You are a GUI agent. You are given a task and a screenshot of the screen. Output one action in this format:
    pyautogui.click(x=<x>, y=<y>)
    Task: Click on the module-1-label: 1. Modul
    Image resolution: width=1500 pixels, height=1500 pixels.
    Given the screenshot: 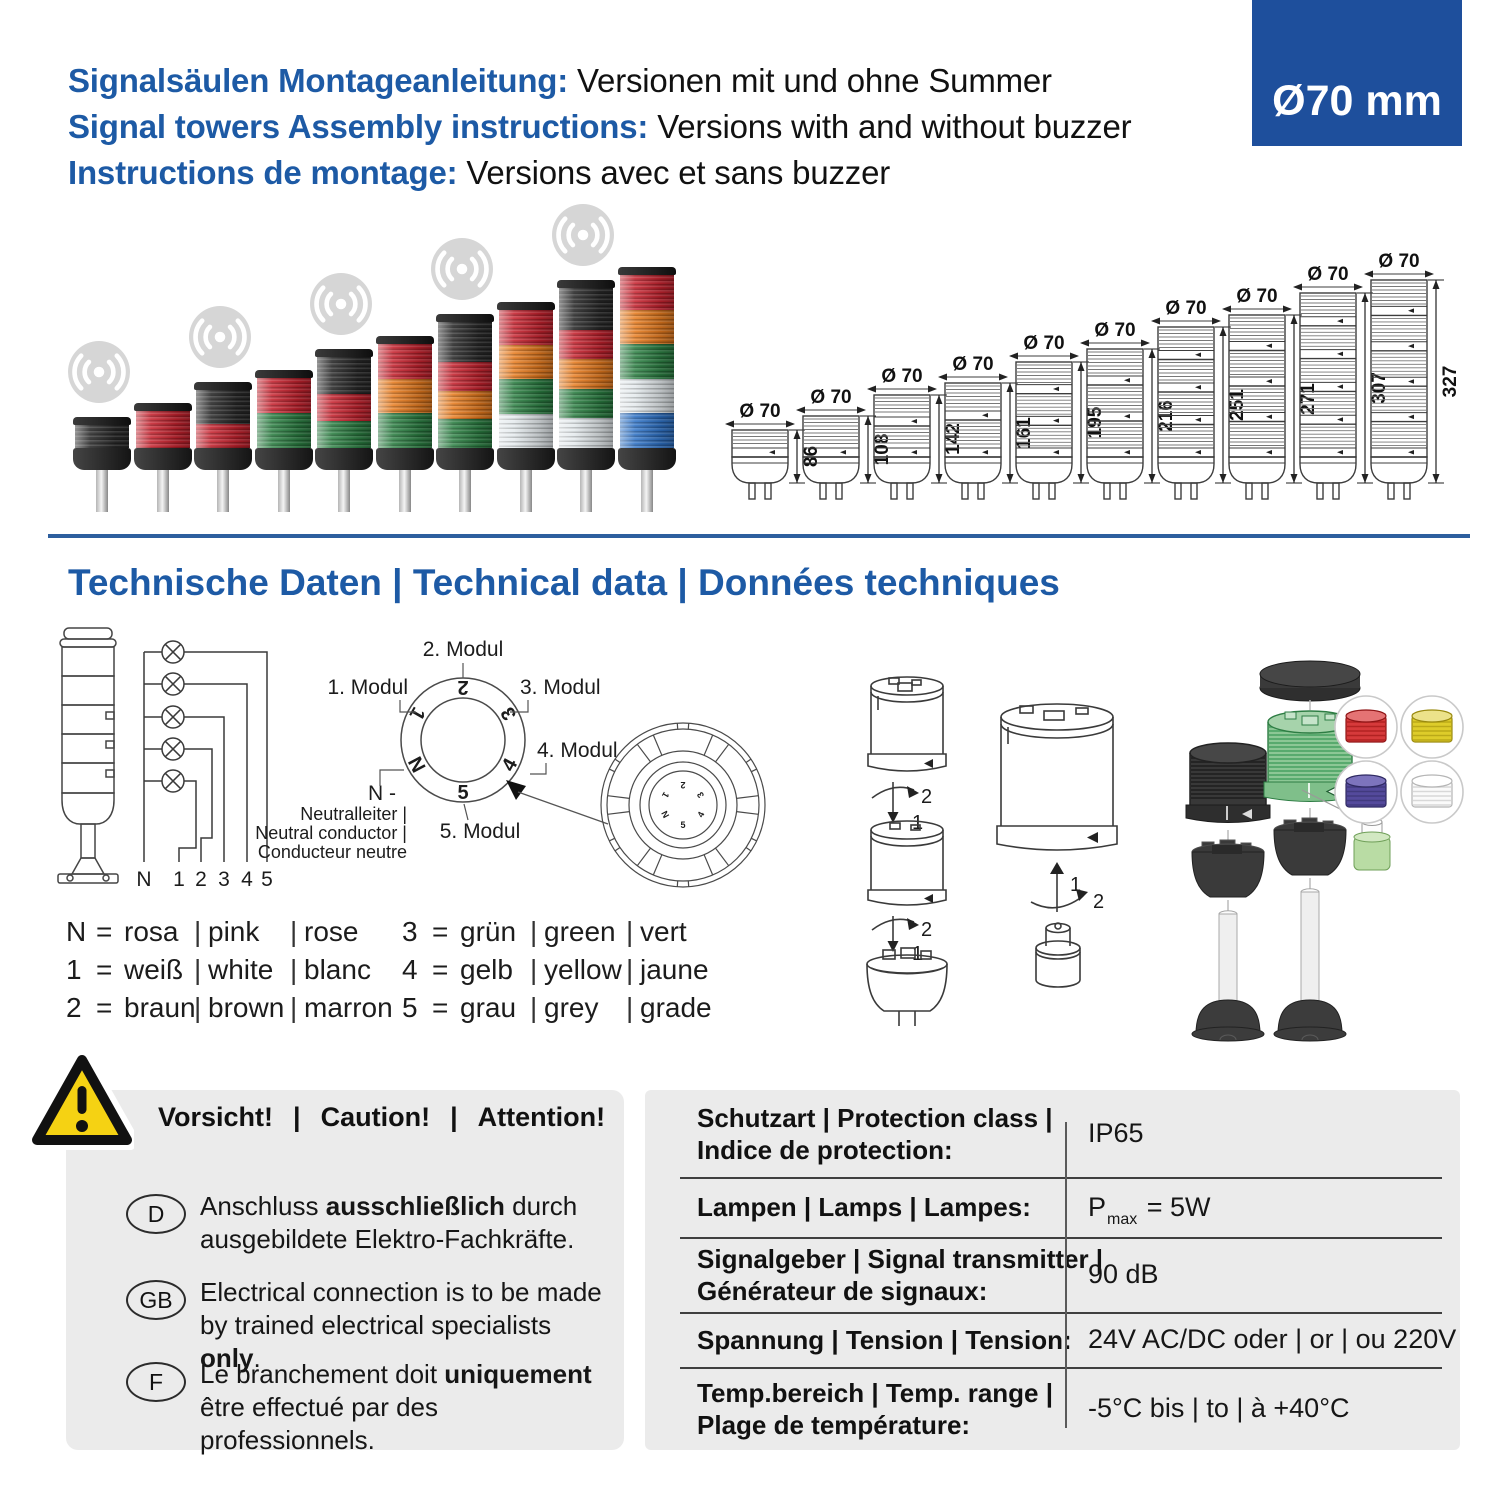 What is the action you would take?
    pyautogui.click(x=367, y=687)
    